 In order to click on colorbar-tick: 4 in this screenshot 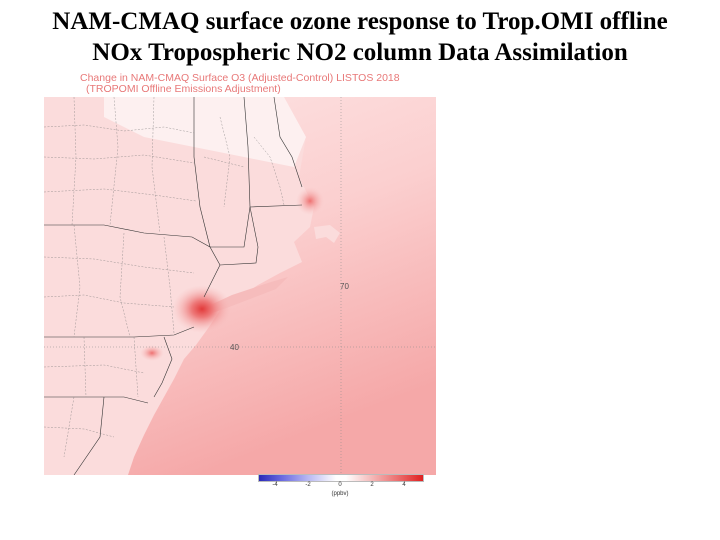, I will do `click(404, 485)`.